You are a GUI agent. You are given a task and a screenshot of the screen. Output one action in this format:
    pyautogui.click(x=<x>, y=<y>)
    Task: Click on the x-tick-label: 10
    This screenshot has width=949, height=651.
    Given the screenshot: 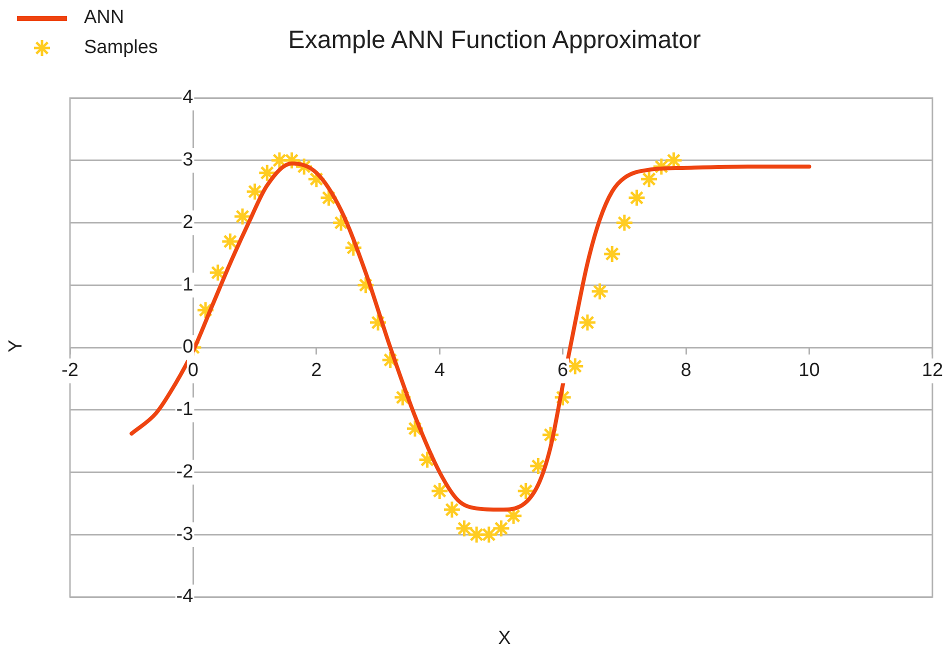 What is the action you would take?
    pyautogui.click(x=809, y=371)
    